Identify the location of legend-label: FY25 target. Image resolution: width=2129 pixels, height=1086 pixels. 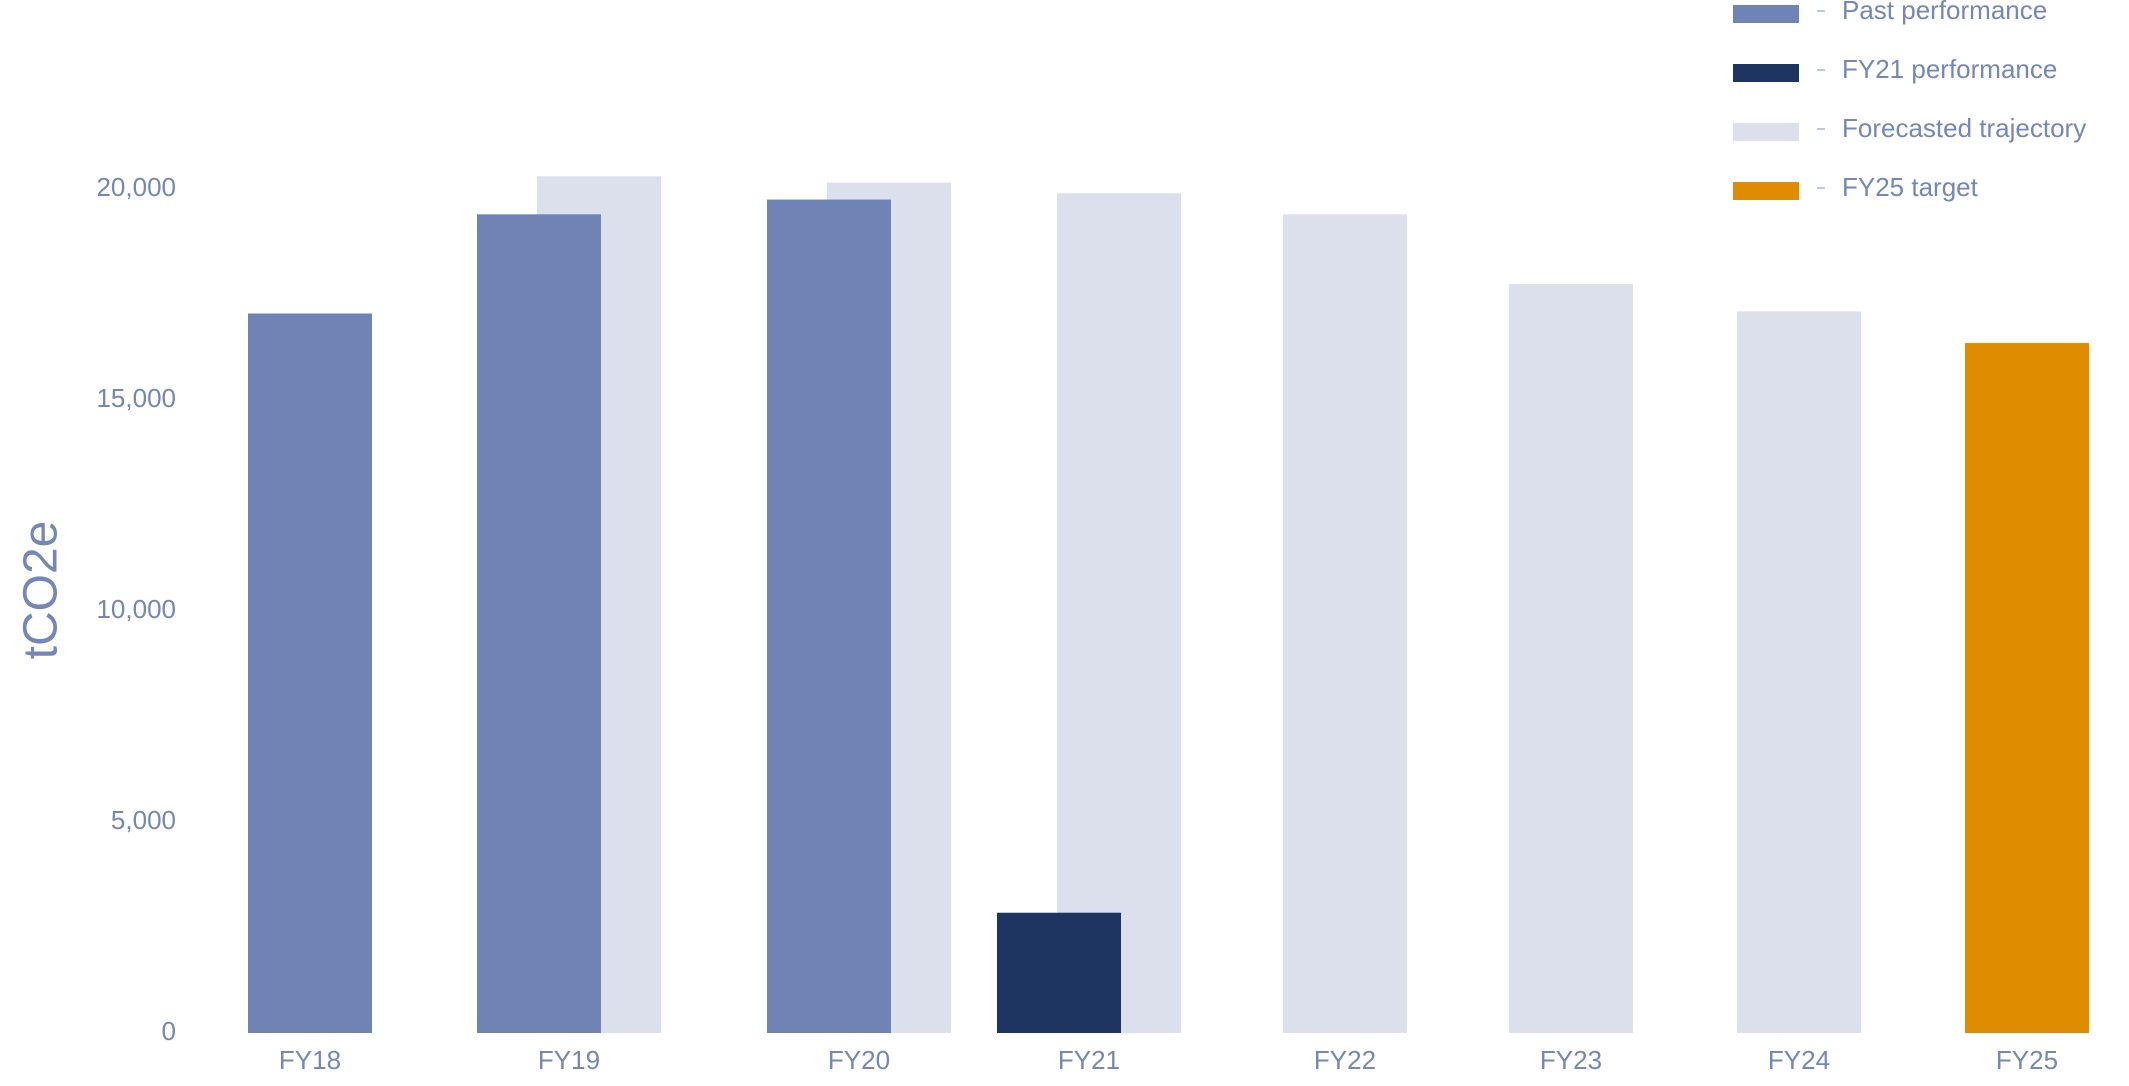
(1910, 187).